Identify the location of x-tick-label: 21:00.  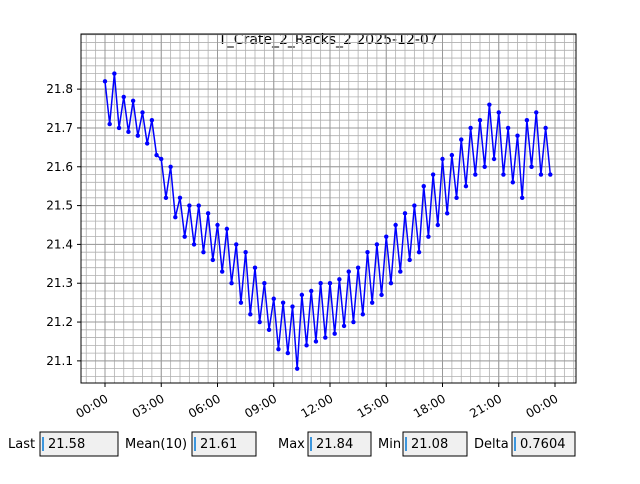
(485, 405).